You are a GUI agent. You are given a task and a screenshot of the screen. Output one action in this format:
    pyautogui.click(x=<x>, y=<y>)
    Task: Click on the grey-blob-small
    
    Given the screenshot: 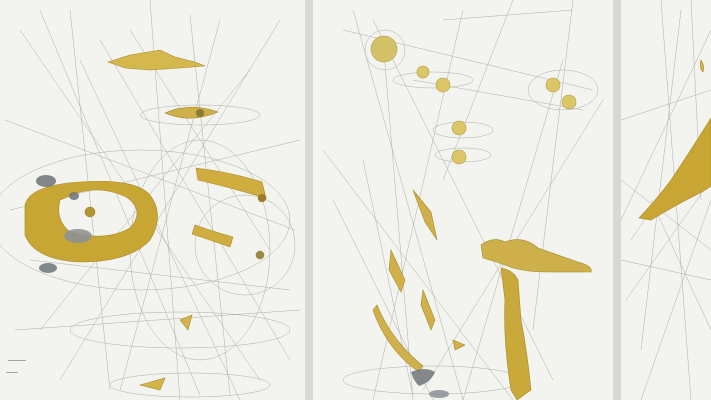 What is the action you would take?
    pyautogui.click(x=74, y=196)
    